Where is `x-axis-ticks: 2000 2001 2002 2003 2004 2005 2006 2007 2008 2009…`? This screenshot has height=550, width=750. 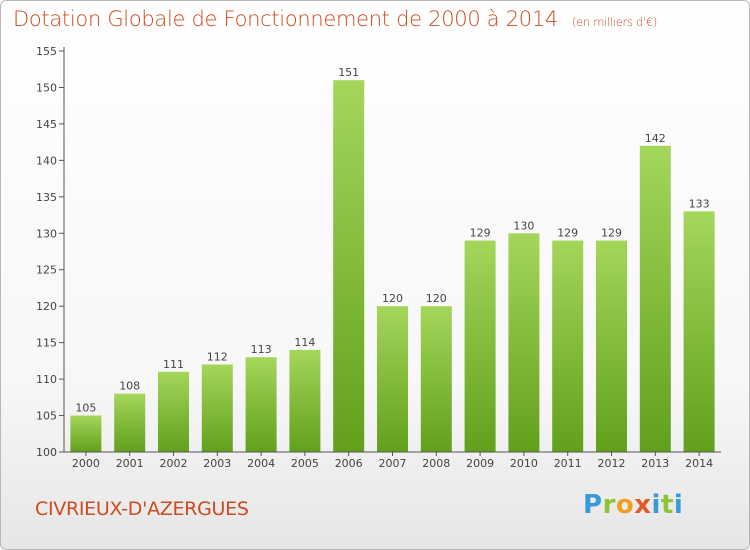 x-axis-ticks: 2000 2001 2002 2003 2004 2005 2006 2007 2008 2009… is located at coordinates (392, 461).